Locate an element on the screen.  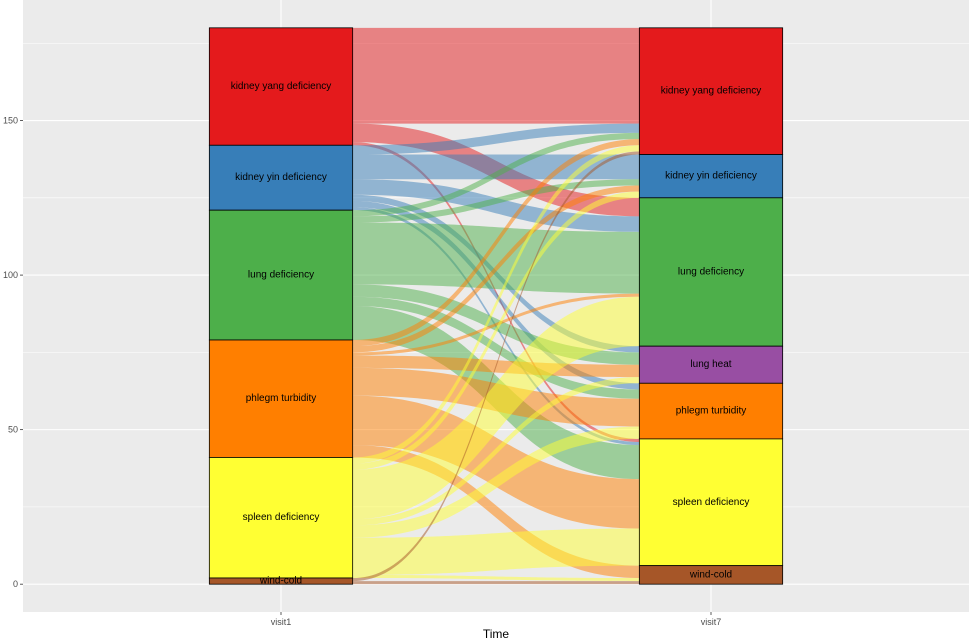
stratum-visit7-kidney-yin-deficiency is located at coordinates (711, 176).